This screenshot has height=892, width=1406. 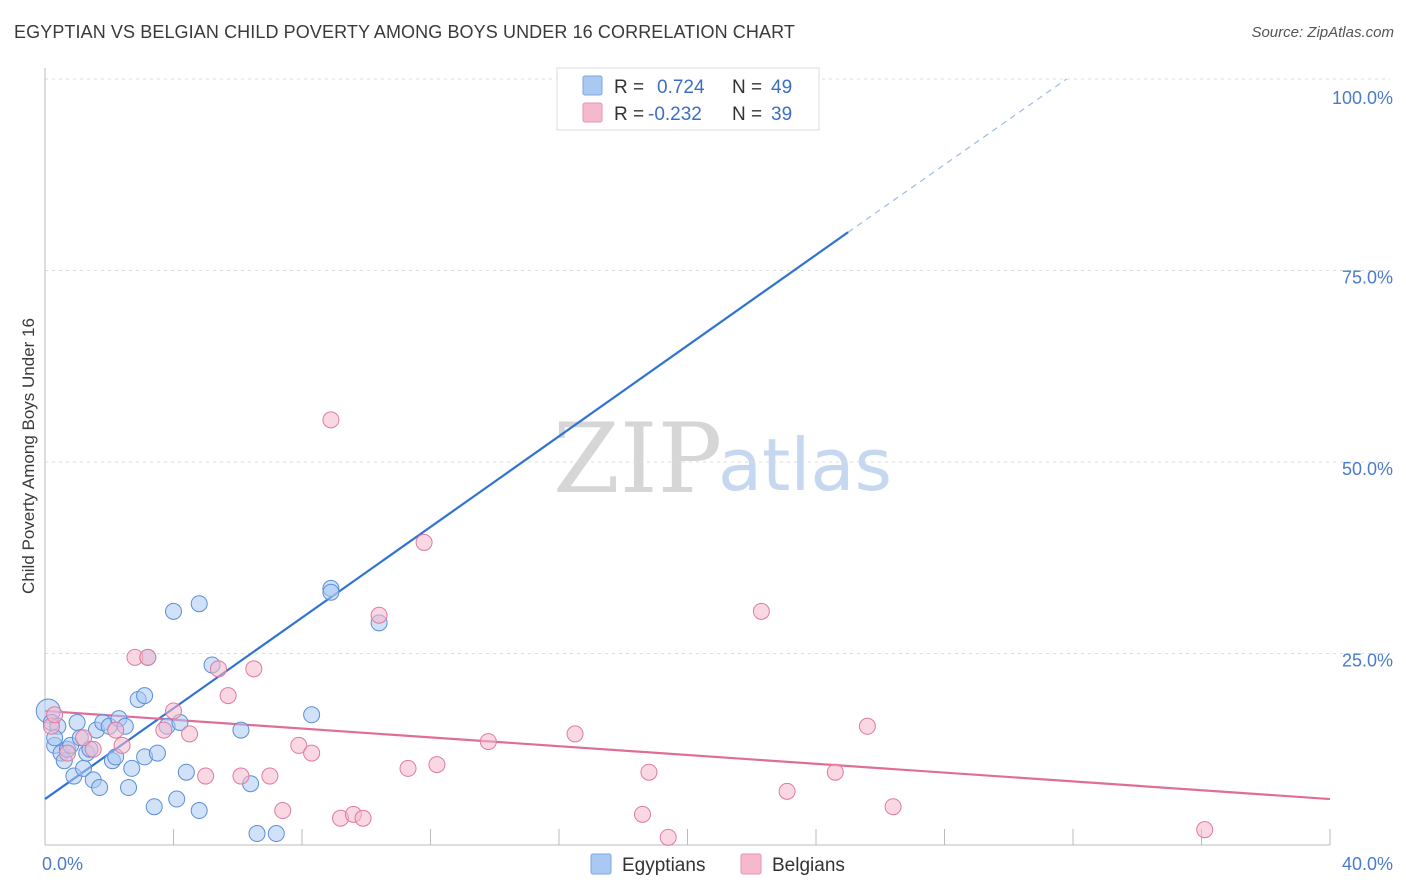 What do you see at coordinates (1367, 864) in the screenshot?
I see `x-tick-label-40: 40.0%` at bounding box center [1367, 864].